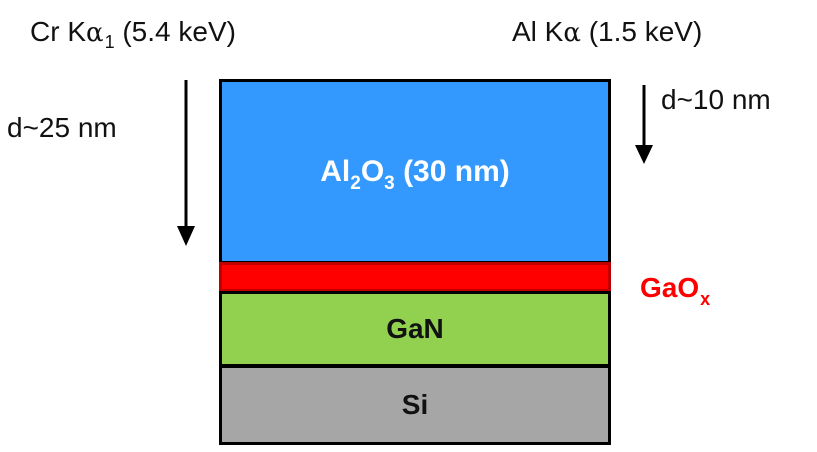 This screenshot has width=817, height=452. Describe the element at coordinates (607, 32) in the screenshot. I see `al-source-label: Al Kα (1.5 keV)` at that location.